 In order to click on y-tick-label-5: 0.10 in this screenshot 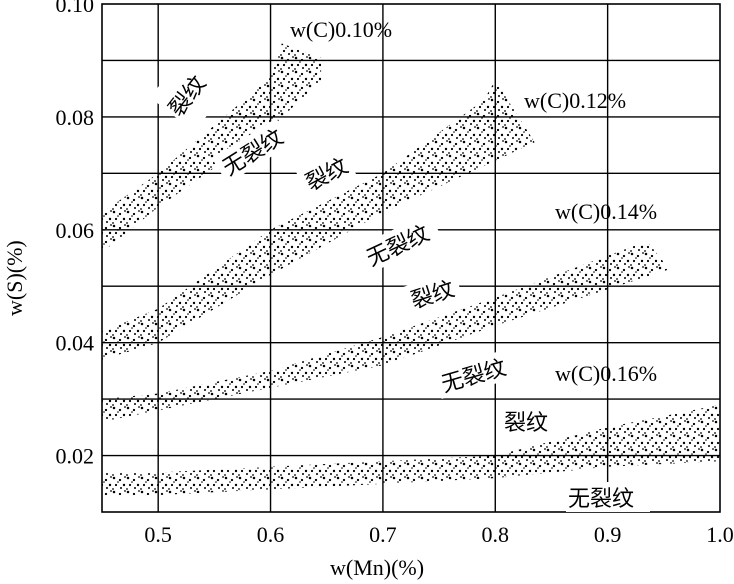, I will do `click(75, 8)`.